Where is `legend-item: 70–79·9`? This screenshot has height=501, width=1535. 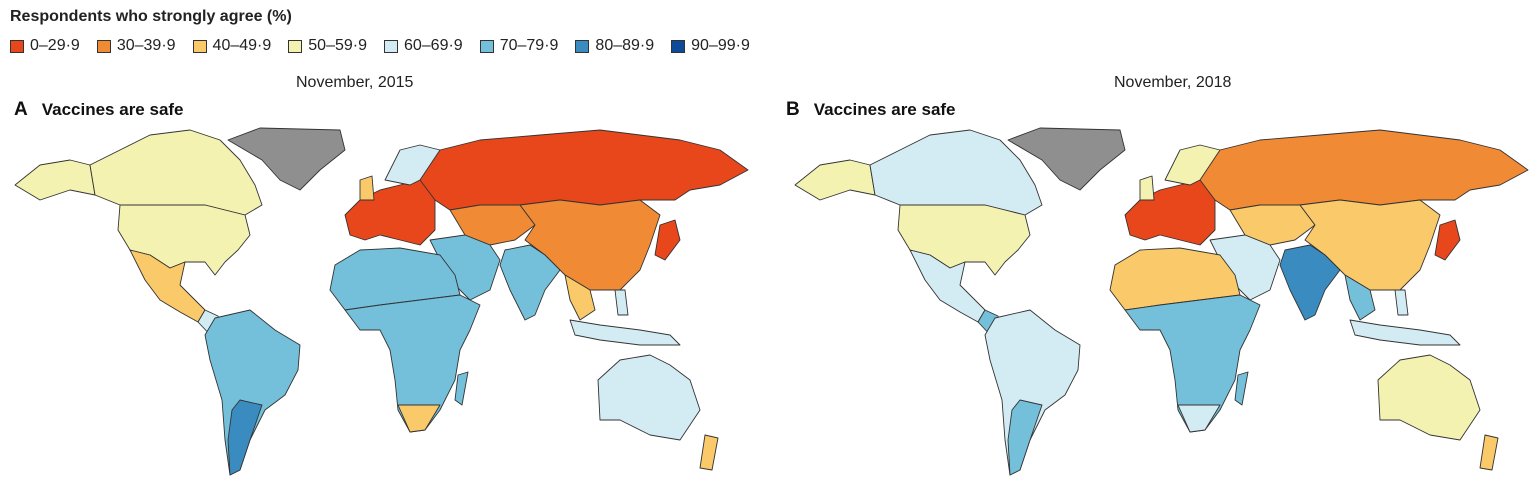
legend-item: 70–79·9 is located at coordinates (519, 46).